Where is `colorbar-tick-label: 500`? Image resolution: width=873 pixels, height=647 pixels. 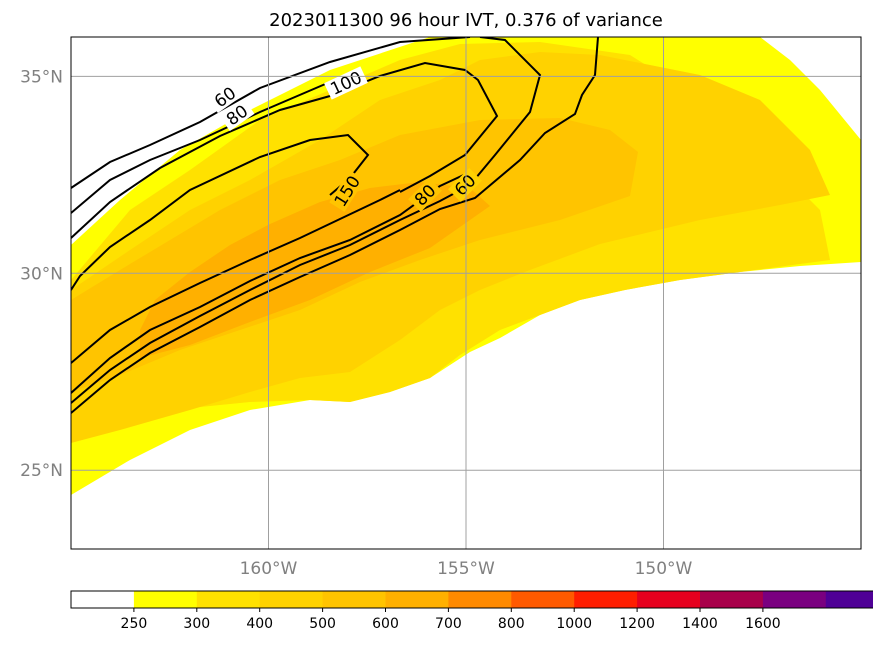 colorbar-tick-label: 500 is located at coordinates (322, 624).